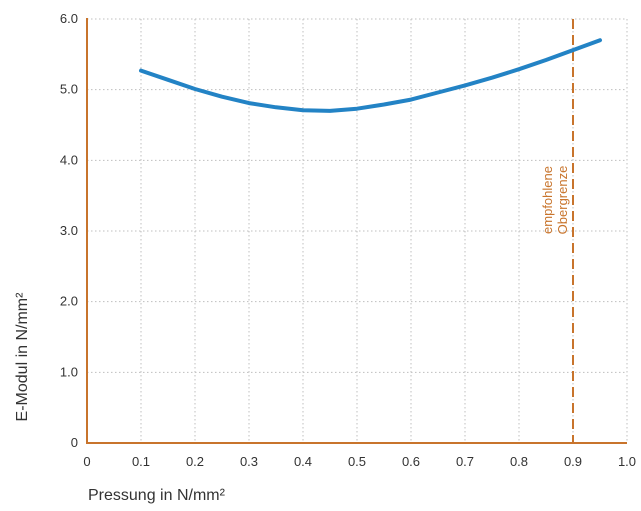  I want to click on x-axis-label: Pressung in N/mm², so click(157, 495).